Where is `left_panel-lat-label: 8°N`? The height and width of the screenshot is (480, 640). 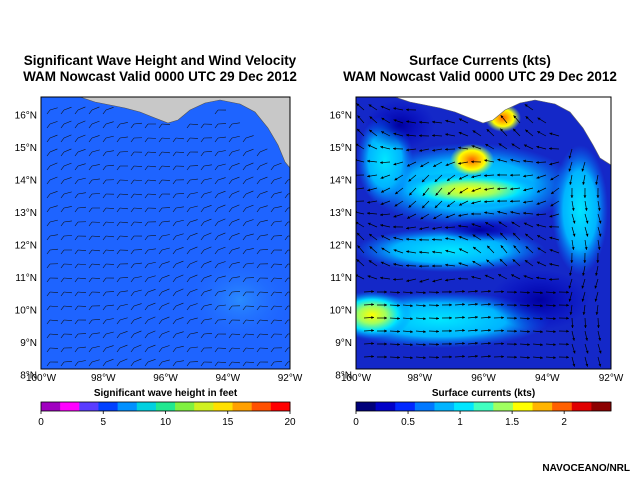
left_panel-lat-label: 8°N is located at coordinates (28, 376).